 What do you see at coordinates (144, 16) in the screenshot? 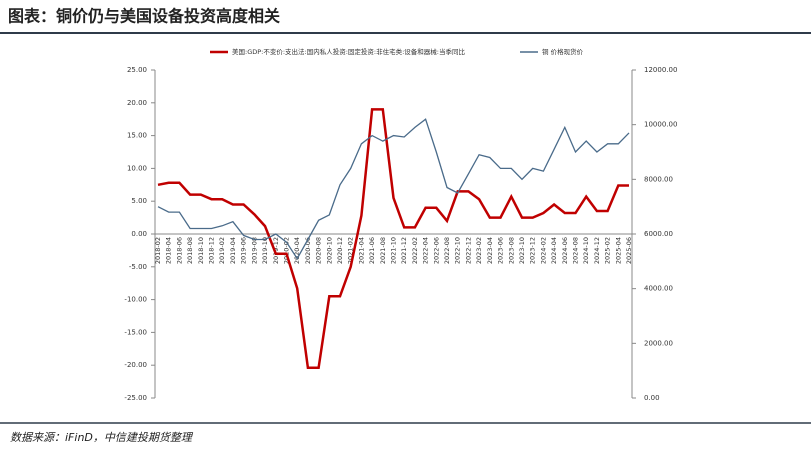
I see `chart-title: 图表：铜价仍与美国设备投资高度相关` at bounding box center [144, 16].